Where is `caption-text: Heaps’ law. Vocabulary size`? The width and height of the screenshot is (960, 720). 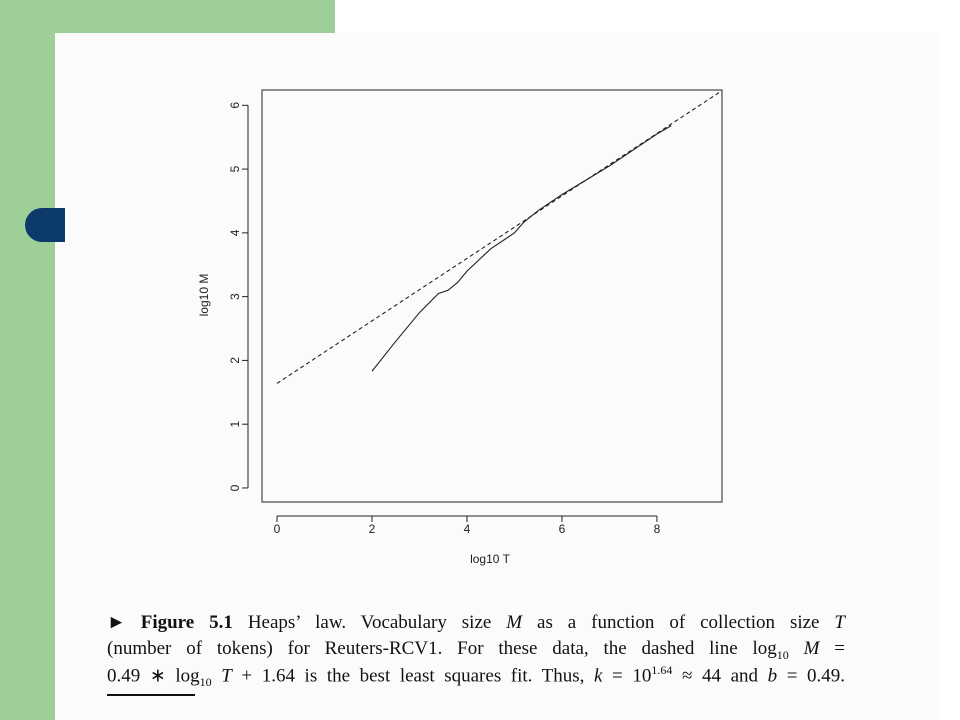
caption-text: Heaps’ law. Vocabulary size is located at coordinates (369, 622).